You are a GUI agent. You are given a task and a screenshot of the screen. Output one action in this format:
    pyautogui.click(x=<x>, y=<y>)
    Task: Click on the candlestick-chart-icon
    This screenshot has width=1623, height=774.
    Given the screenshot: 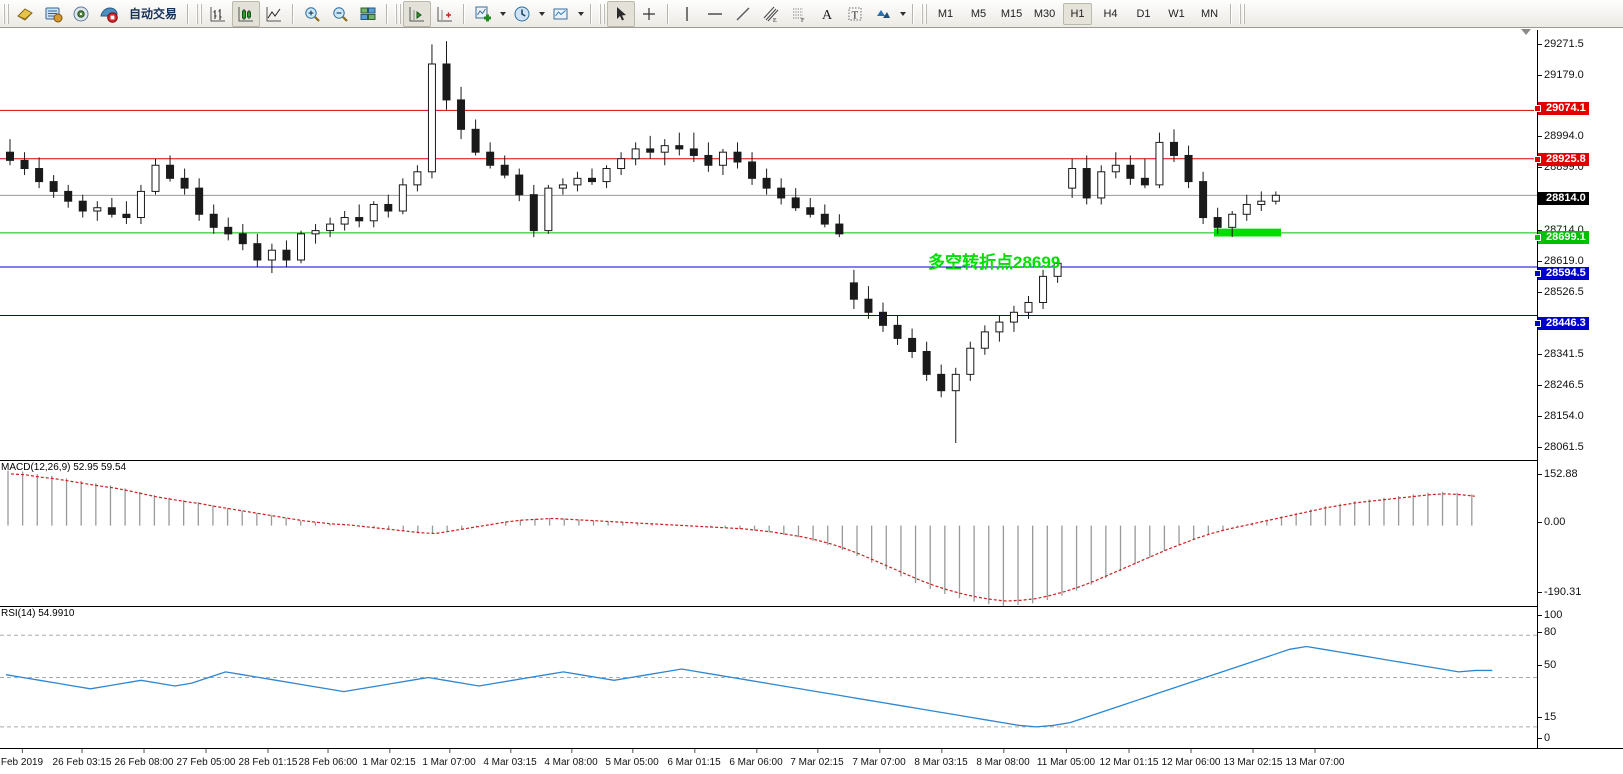 What is the action you would take?
    pyautogui.click(x=246, y=13)
    